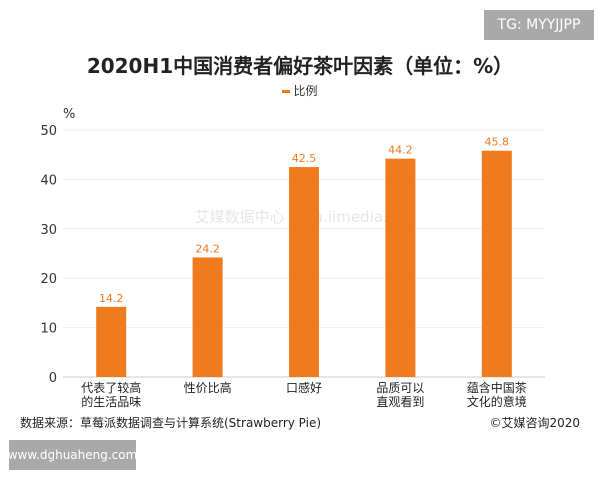  What do you see at coordinates (48, 279) in the screenshot?
I see `y-tick-label: 20` at bounding box center [48, 279].